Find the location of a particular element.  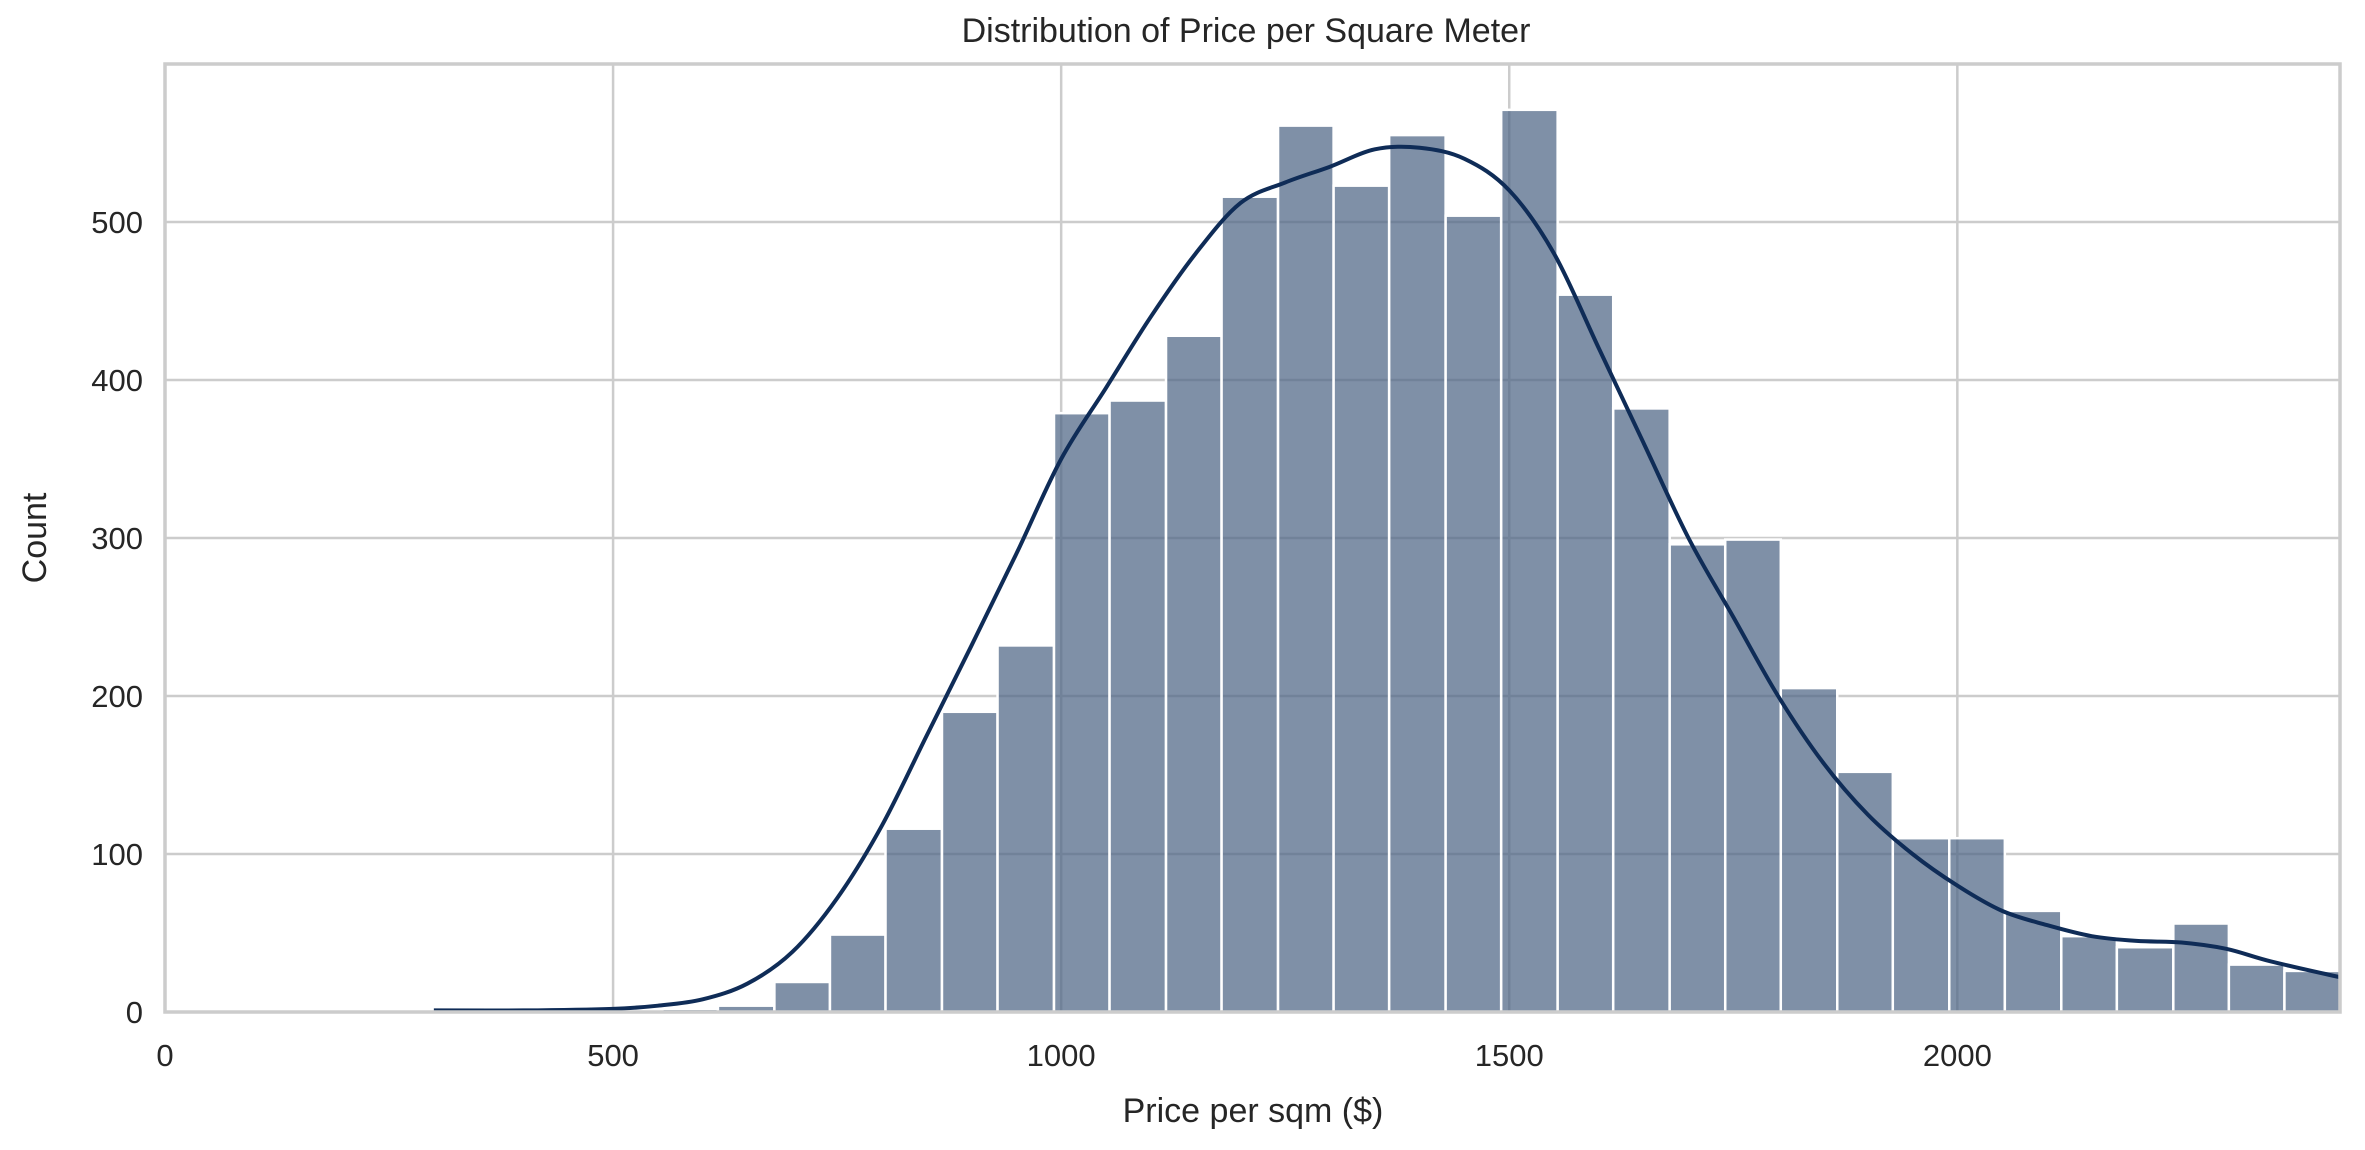

y-tick-label: 0 is located at coordinates (134, 1012).